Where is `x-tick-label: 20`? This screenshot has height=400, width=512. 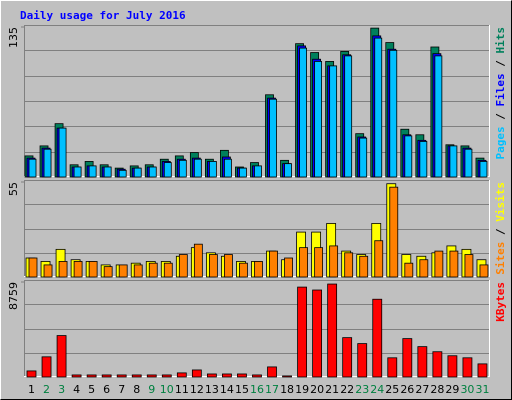
x-tick-label: 20 is located at coordinates (317, 389).